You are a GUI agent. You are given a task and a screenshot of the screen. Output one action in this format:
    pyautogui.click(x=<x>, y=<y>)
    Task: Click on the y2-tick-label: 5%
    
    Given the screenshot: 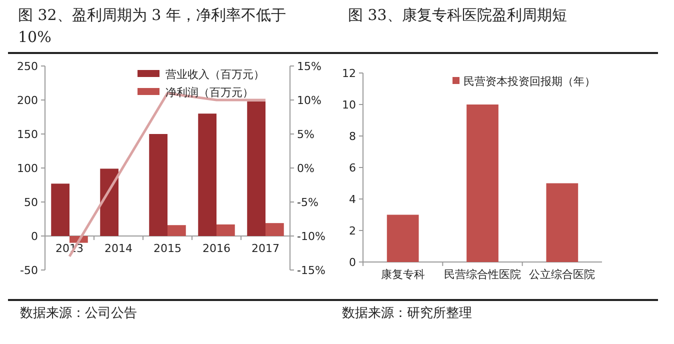 What is the action you would take?
    pyautogui.click(x=305, y=134)
    